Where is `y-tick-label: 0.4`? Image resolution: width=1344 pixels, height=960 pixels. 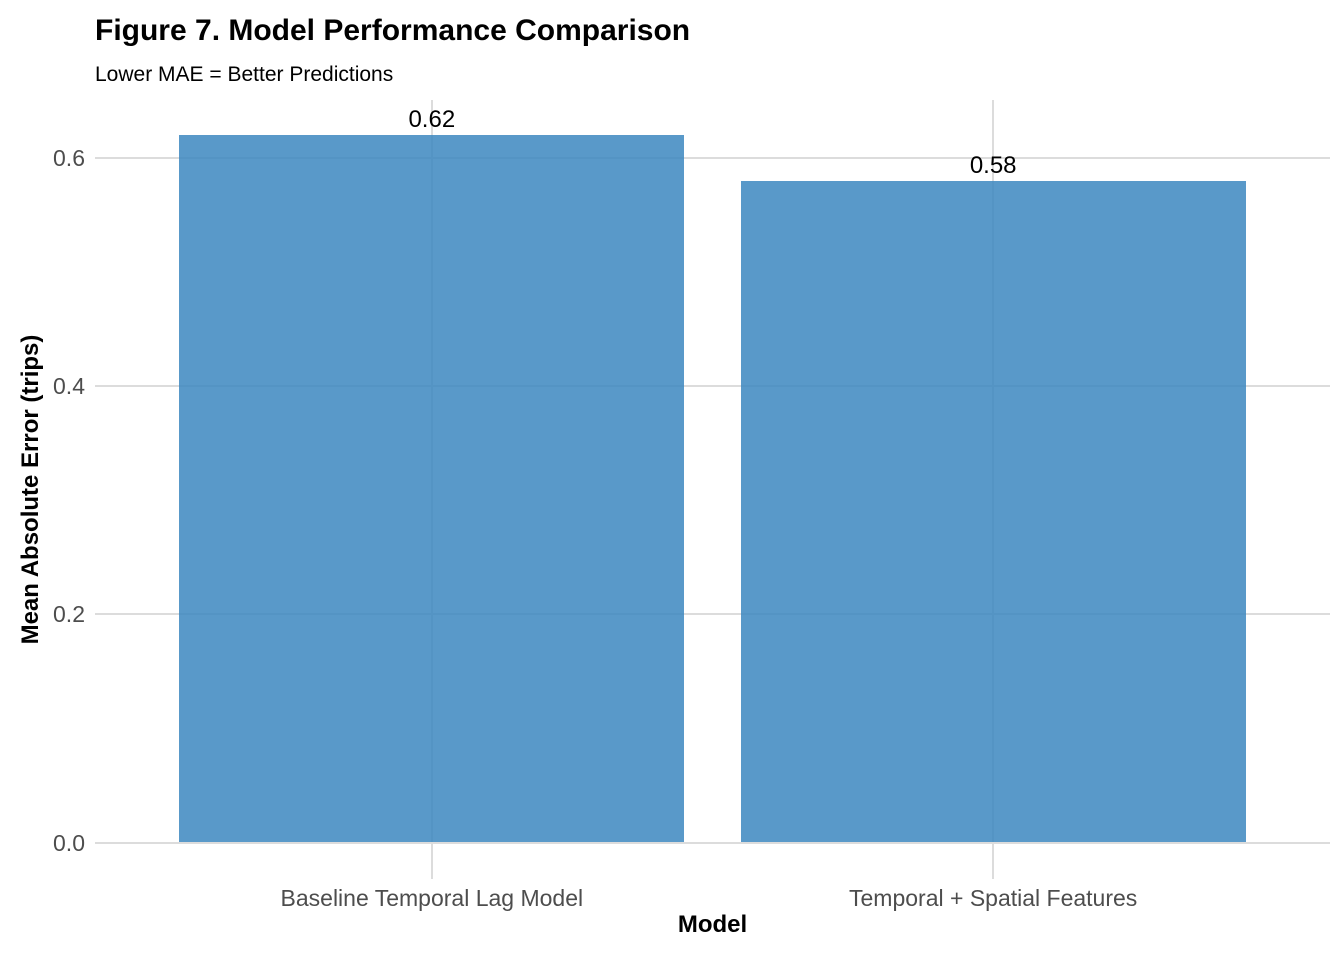
y-tick-label: 0.4 is located at coordinates (69, 386).